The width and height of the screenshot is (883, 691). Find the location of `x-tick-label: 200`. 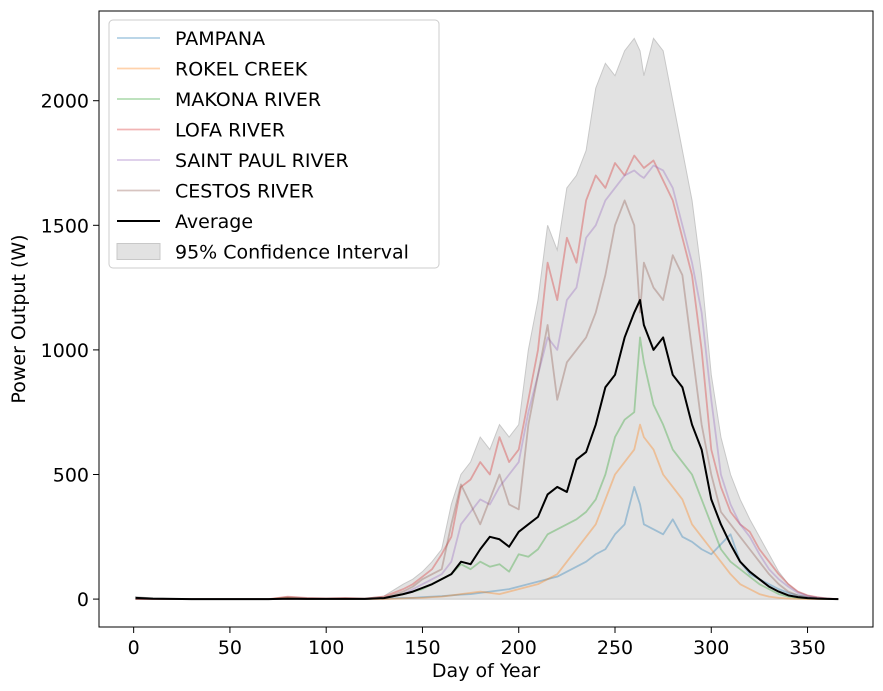

x-tick-label: 200 is located at coordinates (519, 648).